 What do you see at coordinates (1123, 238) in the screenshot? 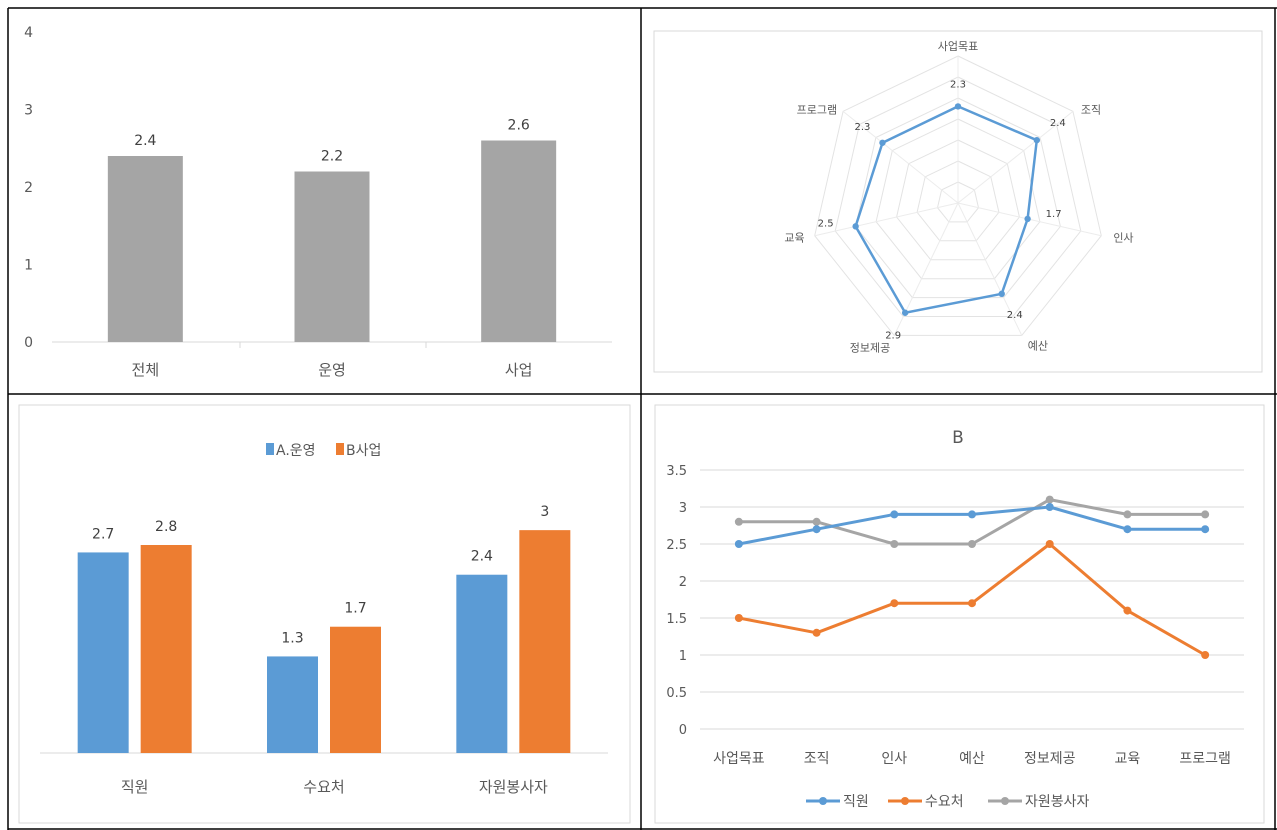
I see `category-label: 인사` at bounding box center [1123, 238].